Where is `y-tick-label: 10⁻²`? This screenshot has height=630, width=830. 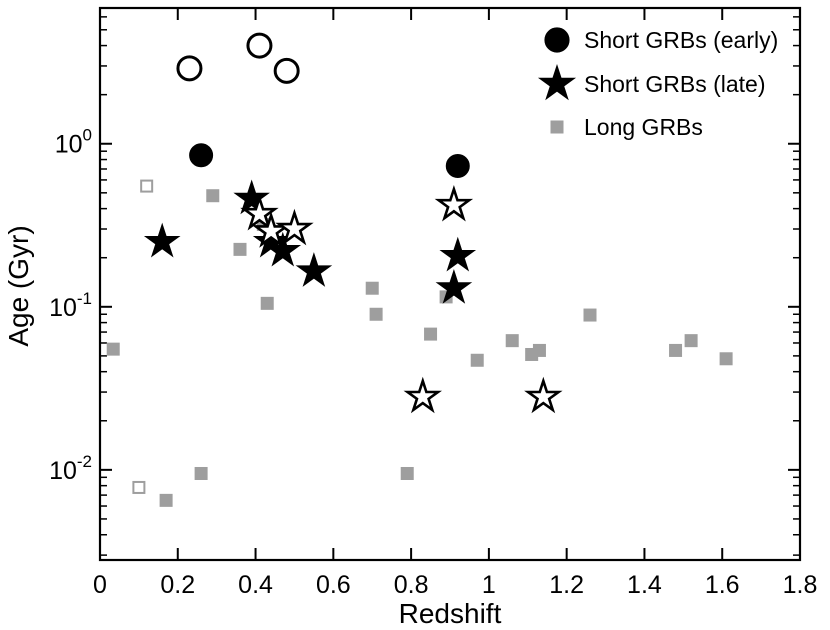 y-tick-label: 10⁻² is located at coordinates (70, 468).